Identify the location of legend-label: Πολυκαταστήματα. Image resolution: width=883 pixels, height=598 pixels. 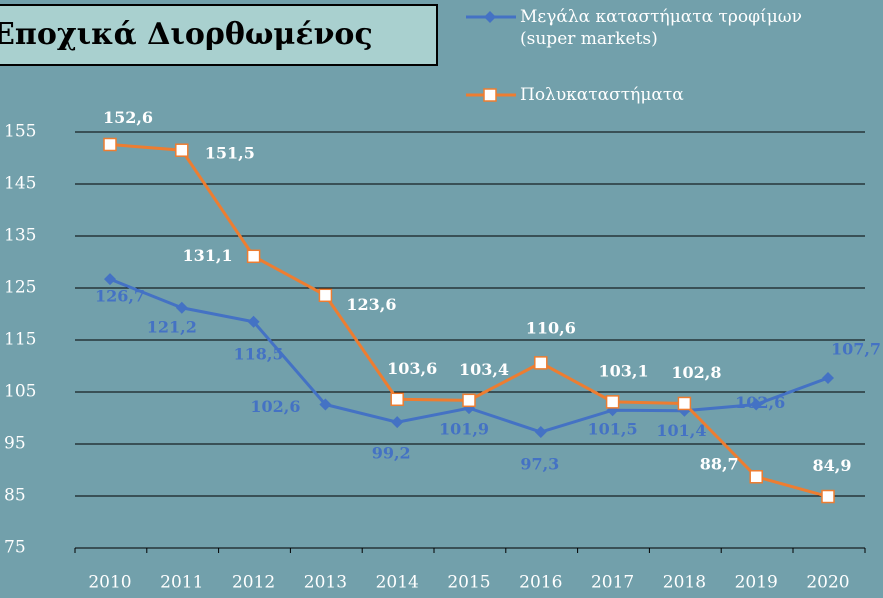
(602, 95).